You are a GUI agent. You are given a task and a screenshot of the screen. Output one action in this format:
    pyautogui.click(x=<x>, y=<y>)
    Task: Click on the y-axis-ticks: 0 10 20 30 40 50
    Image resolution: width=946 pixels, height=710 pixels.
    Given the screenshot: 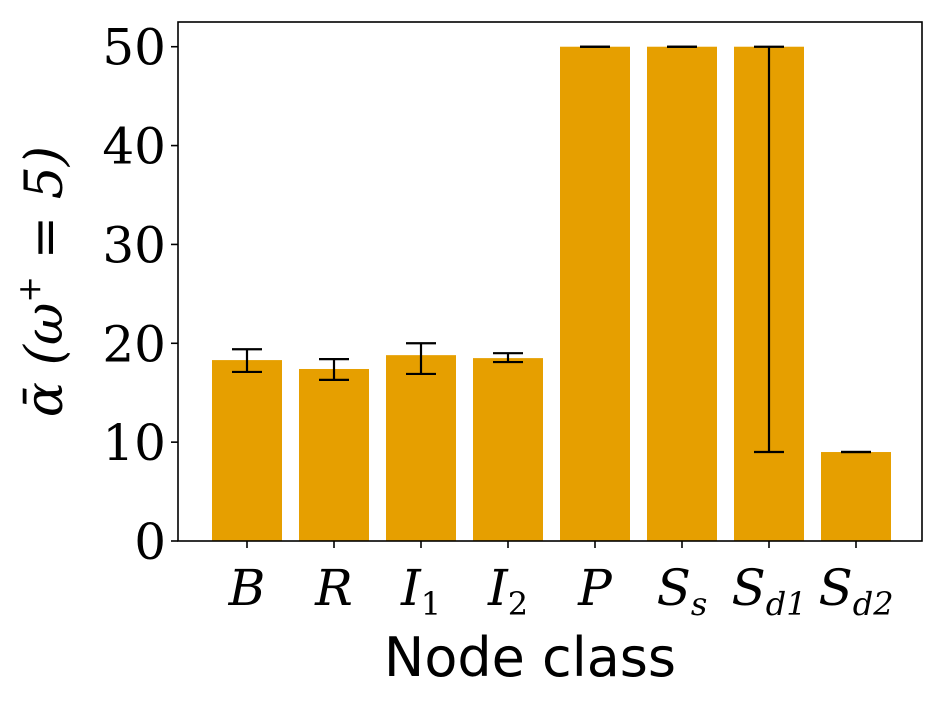 What is the action you would take?
    pyautogui.click(x=140, y=295)
    